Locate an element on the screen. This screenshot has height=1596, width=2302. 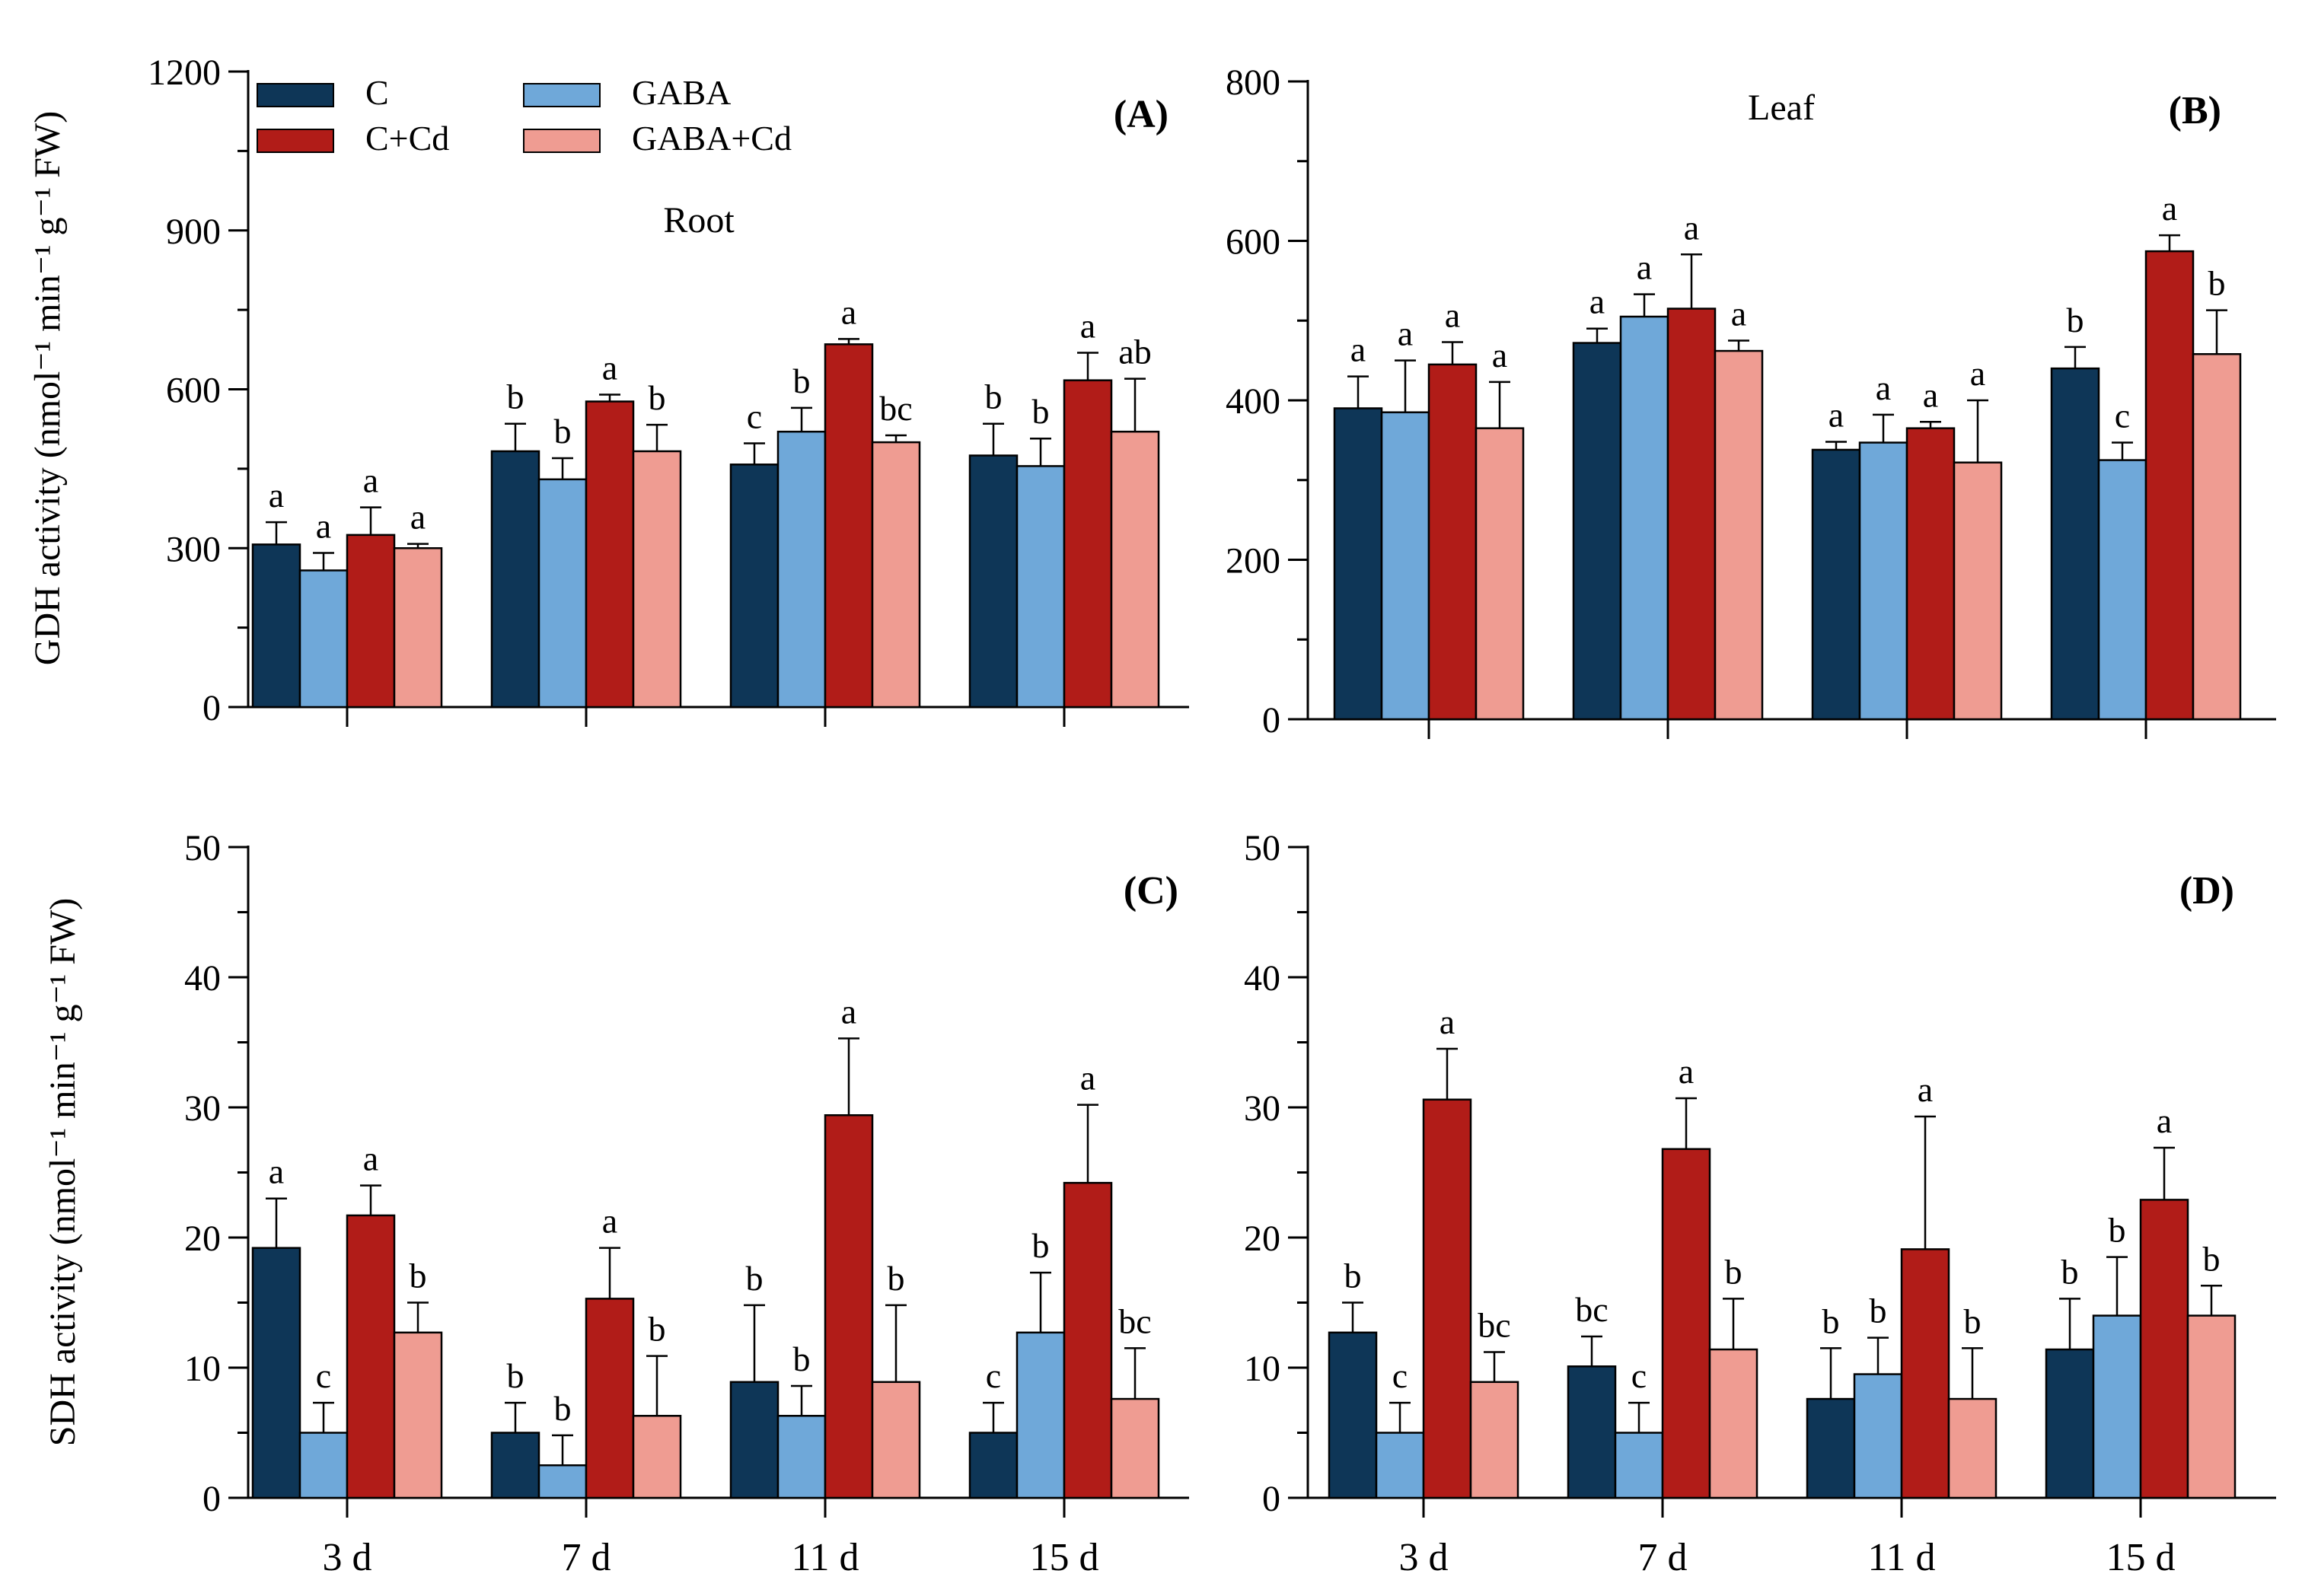
panel-label: (D) is located at coordinates (2206, 891).